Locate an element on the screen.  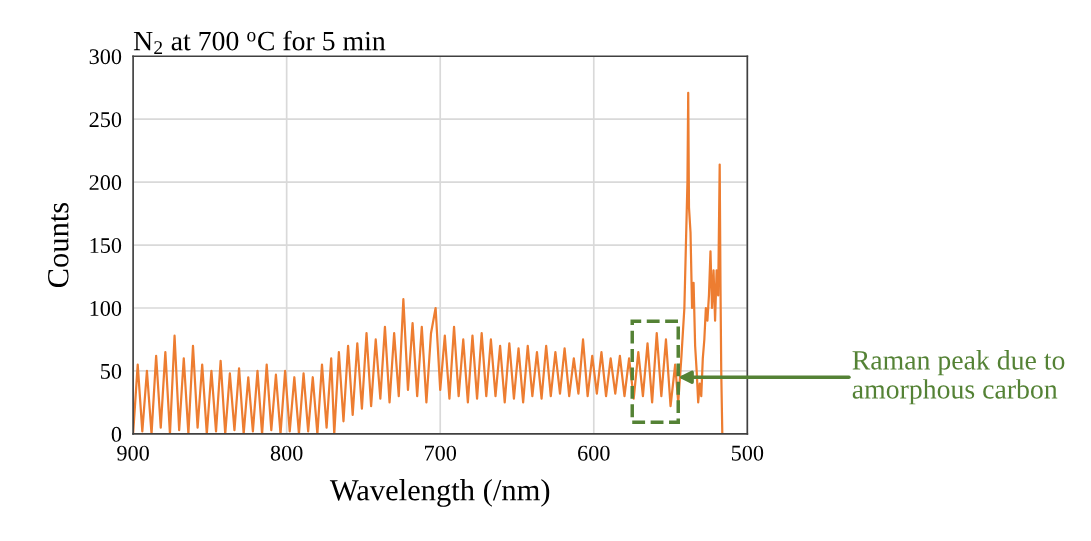
x-tick-label: 500 is located at coordinates (747, 453).